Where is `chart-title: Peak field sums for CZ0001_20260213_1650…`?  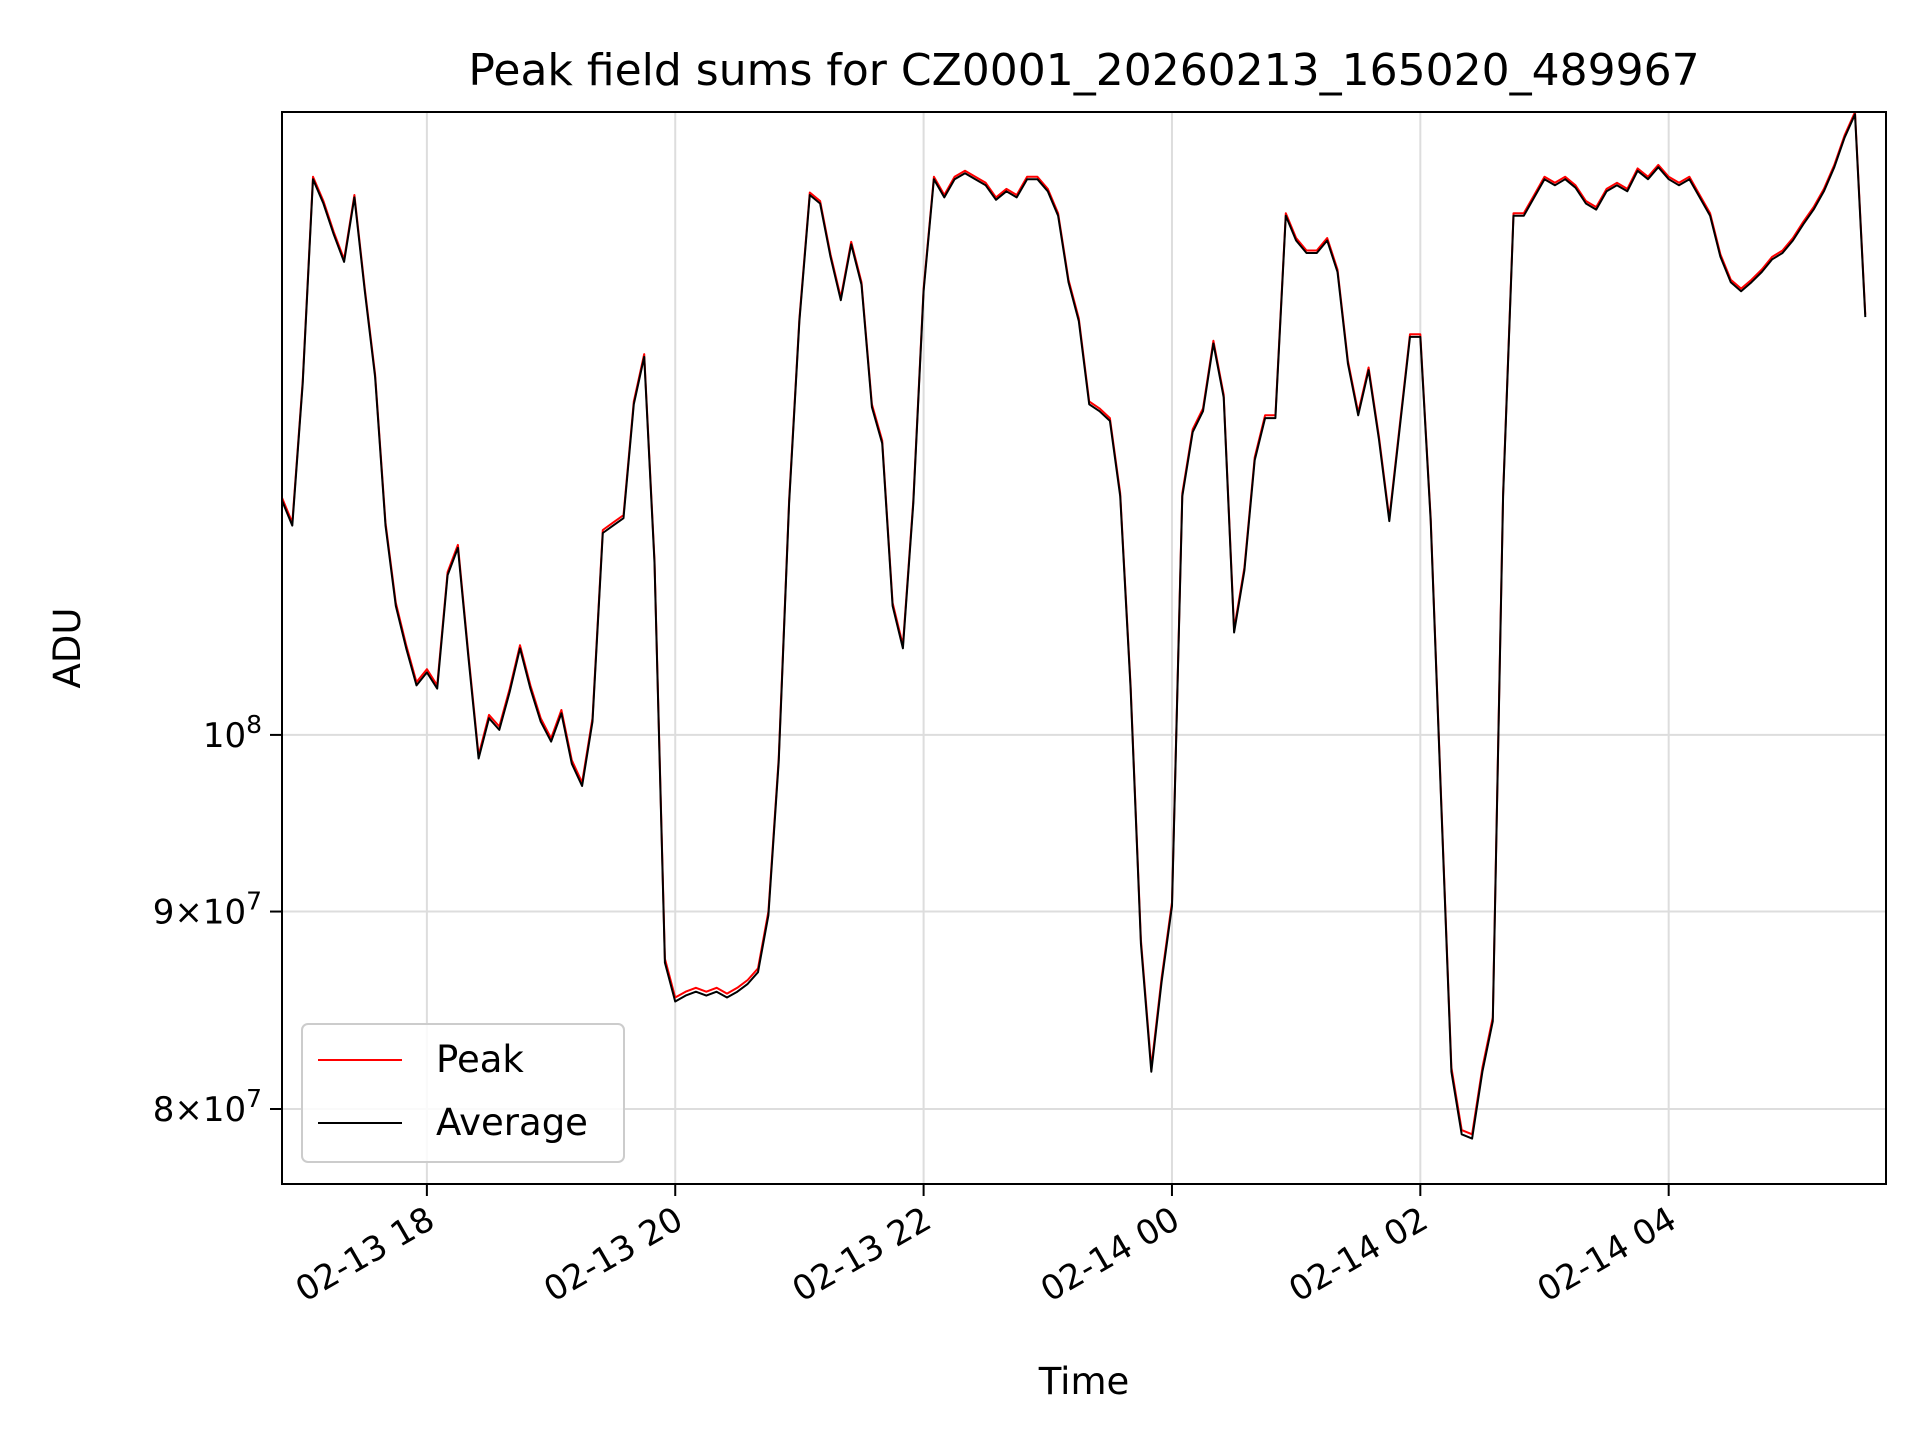 chart-title: Peak field sums for CZ0001_20260213_1650… is located at coordinates (1083, 70).